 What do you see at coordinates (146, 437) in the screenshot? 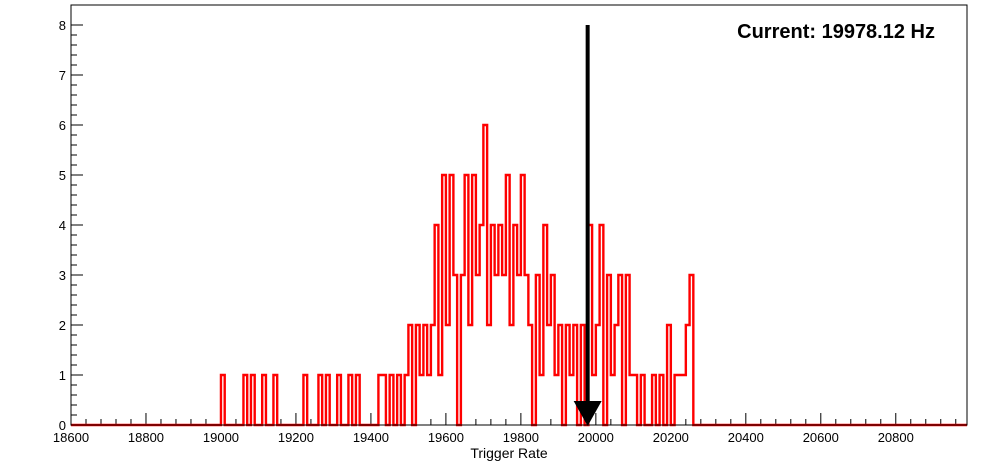
I see `x-tick-label: 18800` at bounding box center [146, 437].